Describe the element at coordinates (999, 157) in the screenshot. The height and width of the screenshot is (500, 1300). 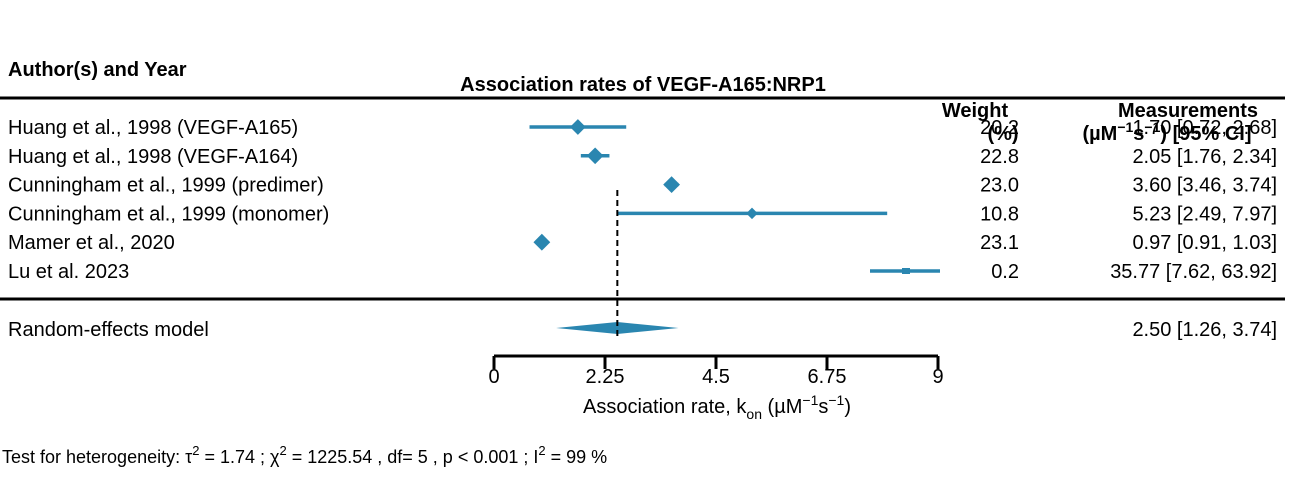
I see `study-weight: 22.8` at that location.